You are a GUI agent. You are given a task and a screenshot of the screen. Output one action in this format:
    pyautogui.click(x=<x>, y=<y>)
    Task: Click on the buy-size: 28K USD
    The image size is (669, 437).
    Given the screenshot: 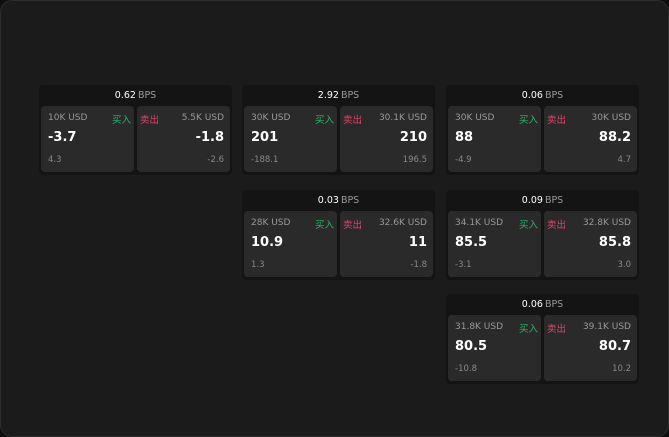 What is the action you would take?
    pyautogui.click(x=271, y=223)
    